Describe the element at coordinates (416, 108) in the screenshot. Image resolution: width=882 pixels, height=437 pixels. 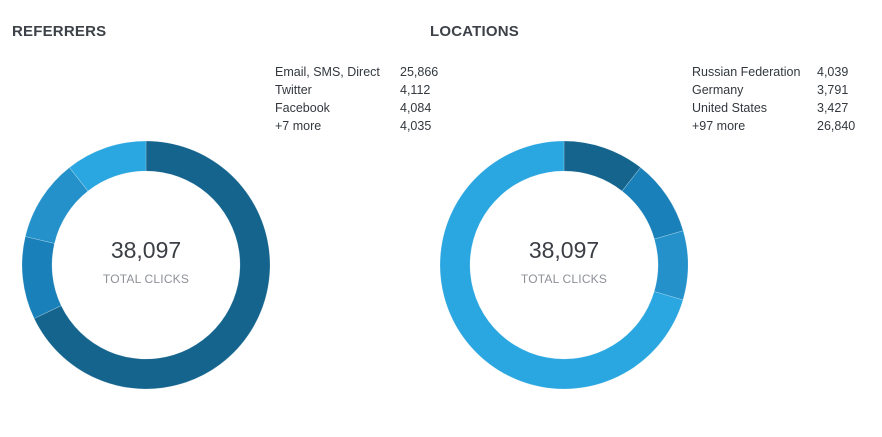
I see `legend-value: 4,084` at that location.